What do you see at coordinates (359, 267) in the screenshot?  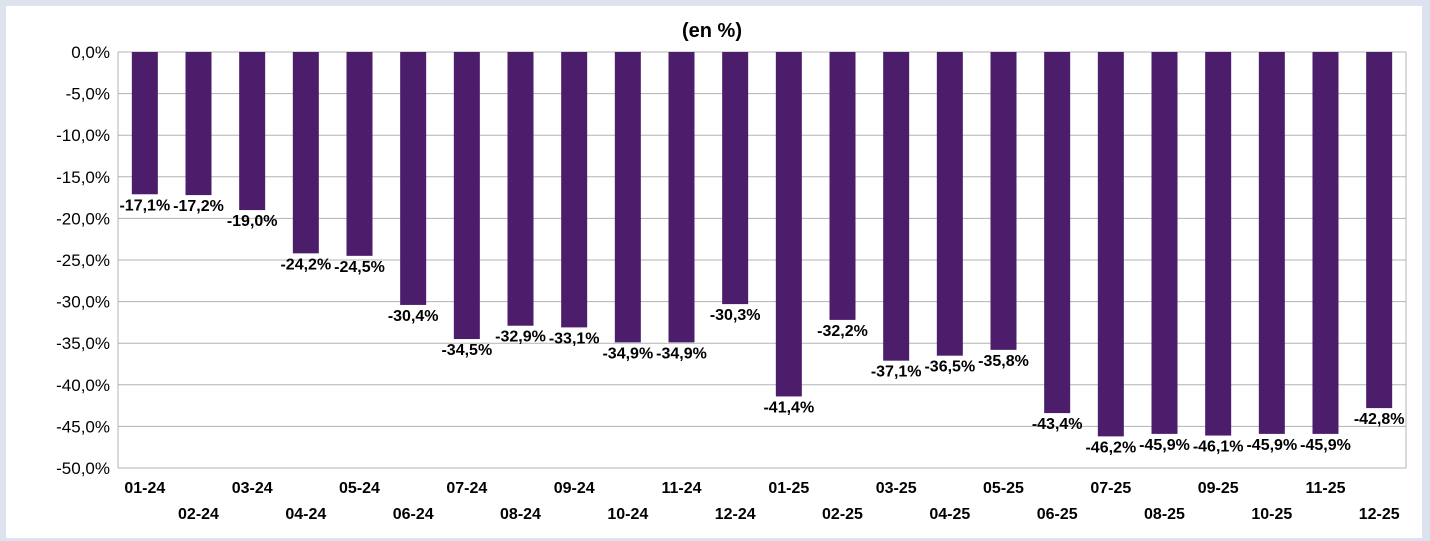 I see `data-label: -24,5%` at bounding box center [359, 267].